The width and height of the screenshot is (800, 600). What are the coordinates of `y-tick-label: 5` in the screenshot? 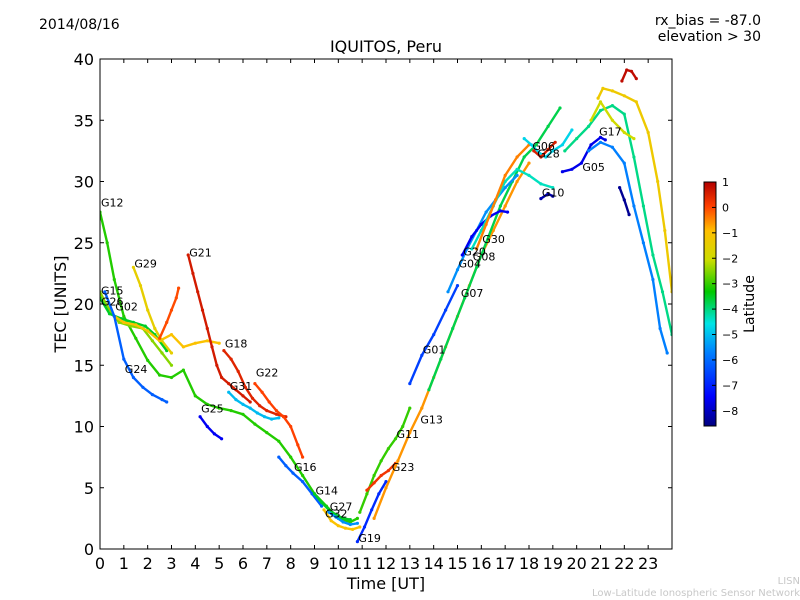 It's located at (89, 488).